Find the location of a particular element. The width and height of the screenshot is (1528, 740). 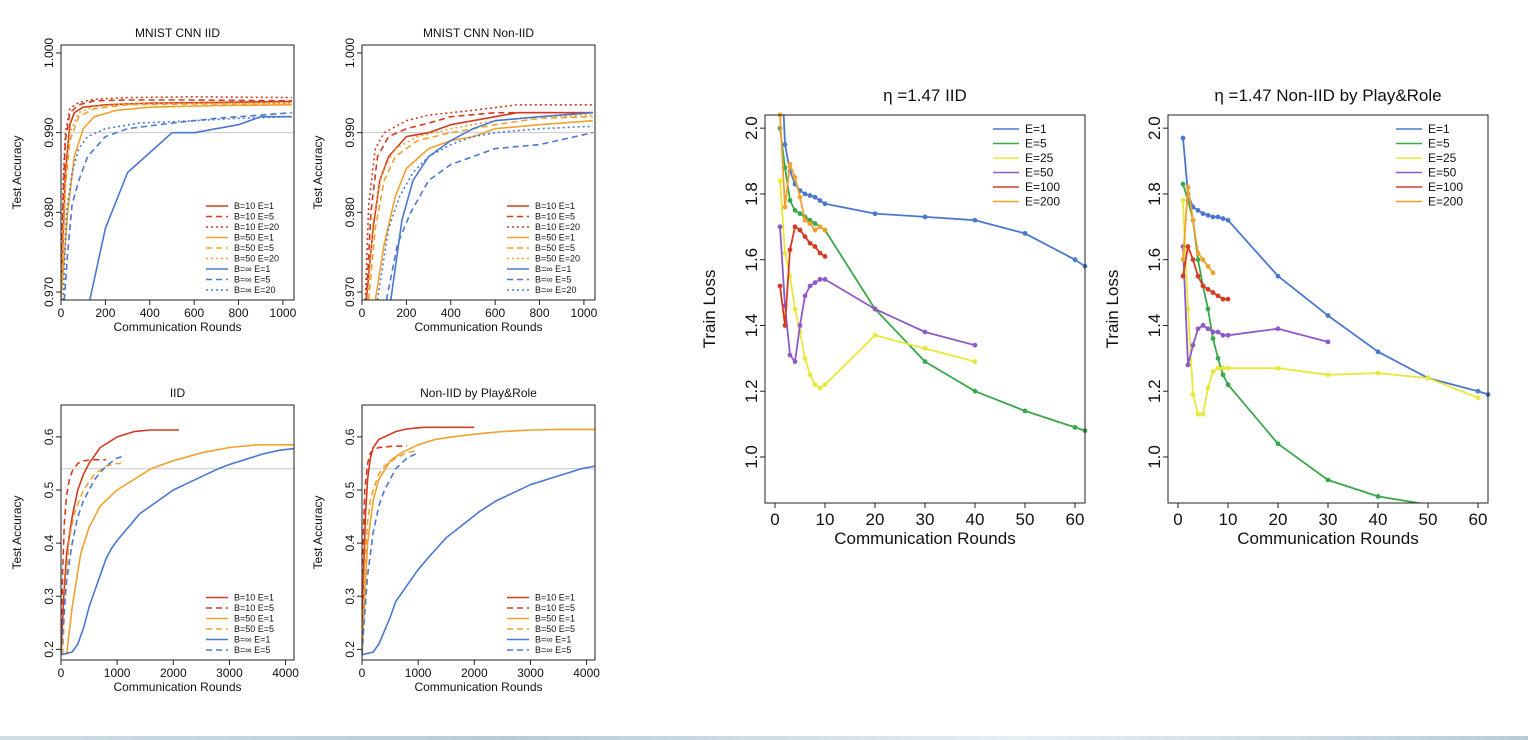

plot-frame is located at coordinates (478, 532).